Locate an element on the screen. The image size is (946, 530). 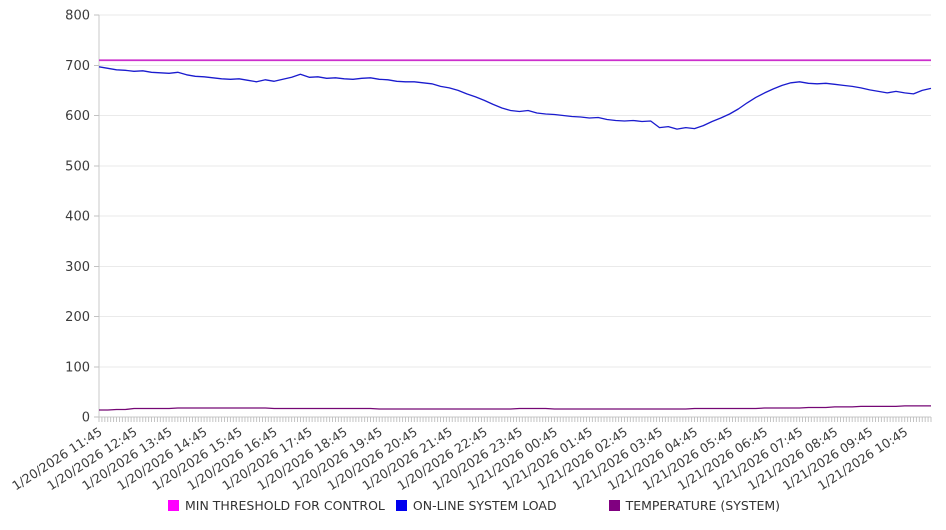
y-tick-label: 800 is located at coordinates (77, 16).